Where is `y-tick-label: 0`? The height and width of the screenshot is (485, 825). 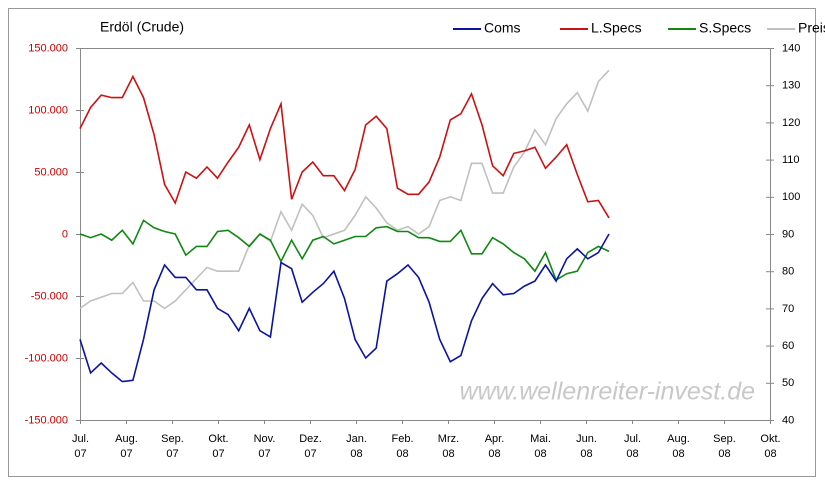
y-tick-label: 0 is located at coordinates (65, 234).